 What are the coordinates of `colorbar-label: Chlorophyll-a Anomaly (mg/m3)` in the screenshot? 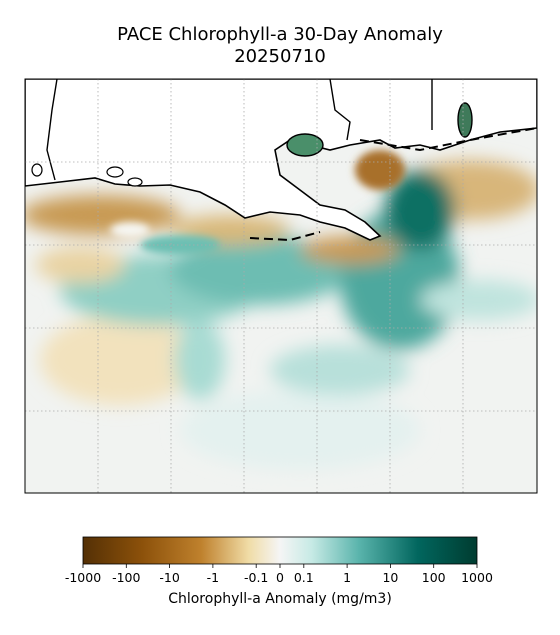 It's located at (280, 599).